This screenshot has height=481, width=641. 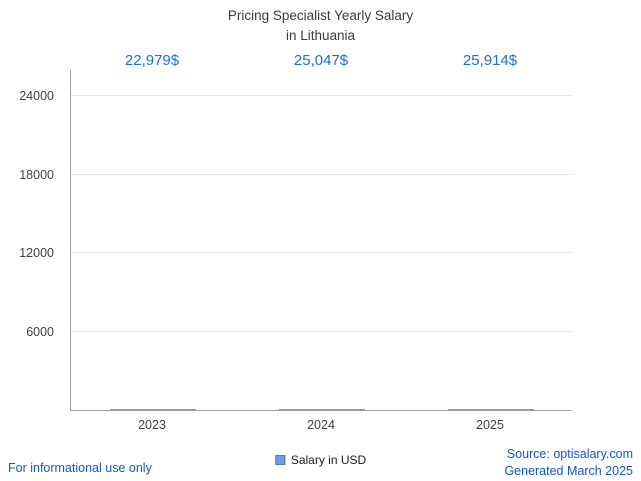 What do you see at coordinates (152, 425) in the screenshot?
I see `x-label-2023: 2023` at bounding box center [152, 425].